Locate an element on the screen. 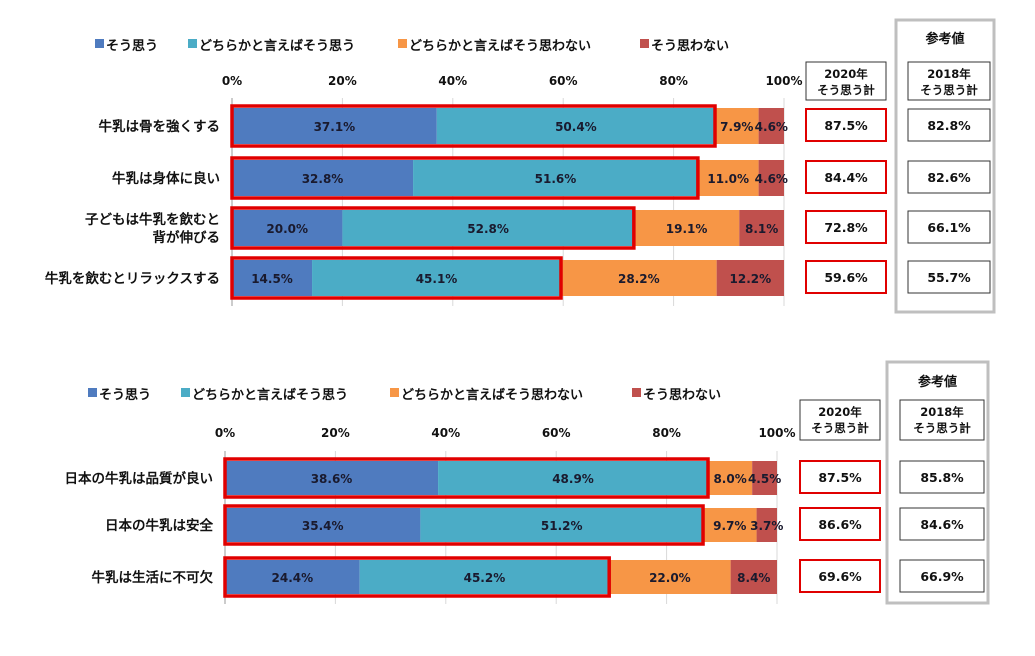  category-label: 日本の牛乳は品質が良い is located at coordinates (139, 478).